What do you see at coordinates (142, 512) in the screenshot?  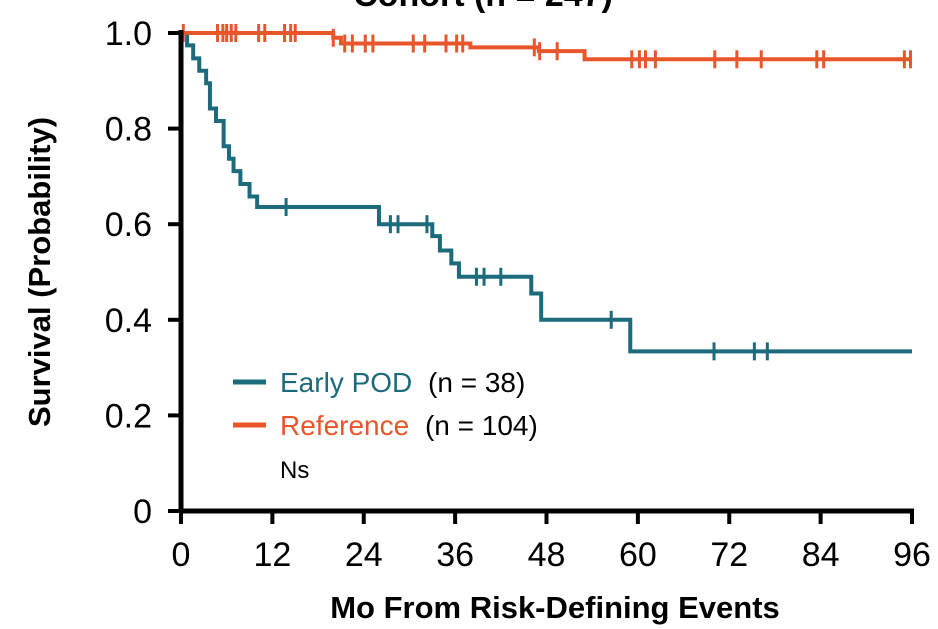 I see `y-tick-label: 0` at bounding box center [142, 512].